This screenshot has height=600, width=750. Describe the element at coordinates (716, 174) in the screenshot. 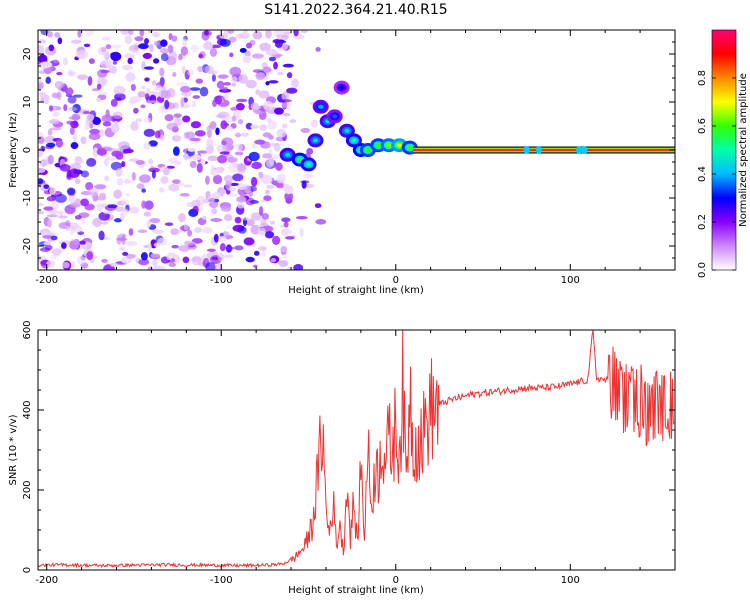

I see `colorbar-ticks: 0.0 0.2 0.4 0.6 0.8` at that location.